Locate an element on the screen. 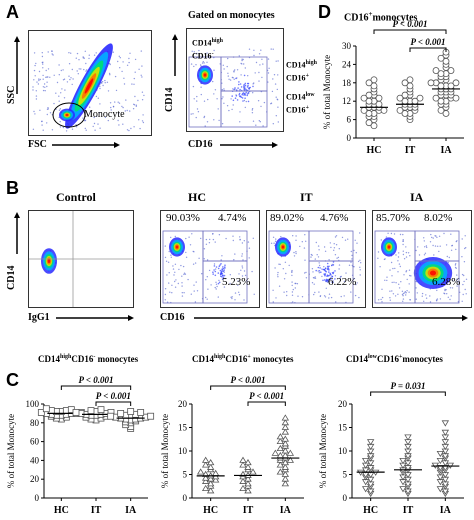 This screenshot has width=474, height=520. y-tick-label: 24 is located at coordinates (347, 64).